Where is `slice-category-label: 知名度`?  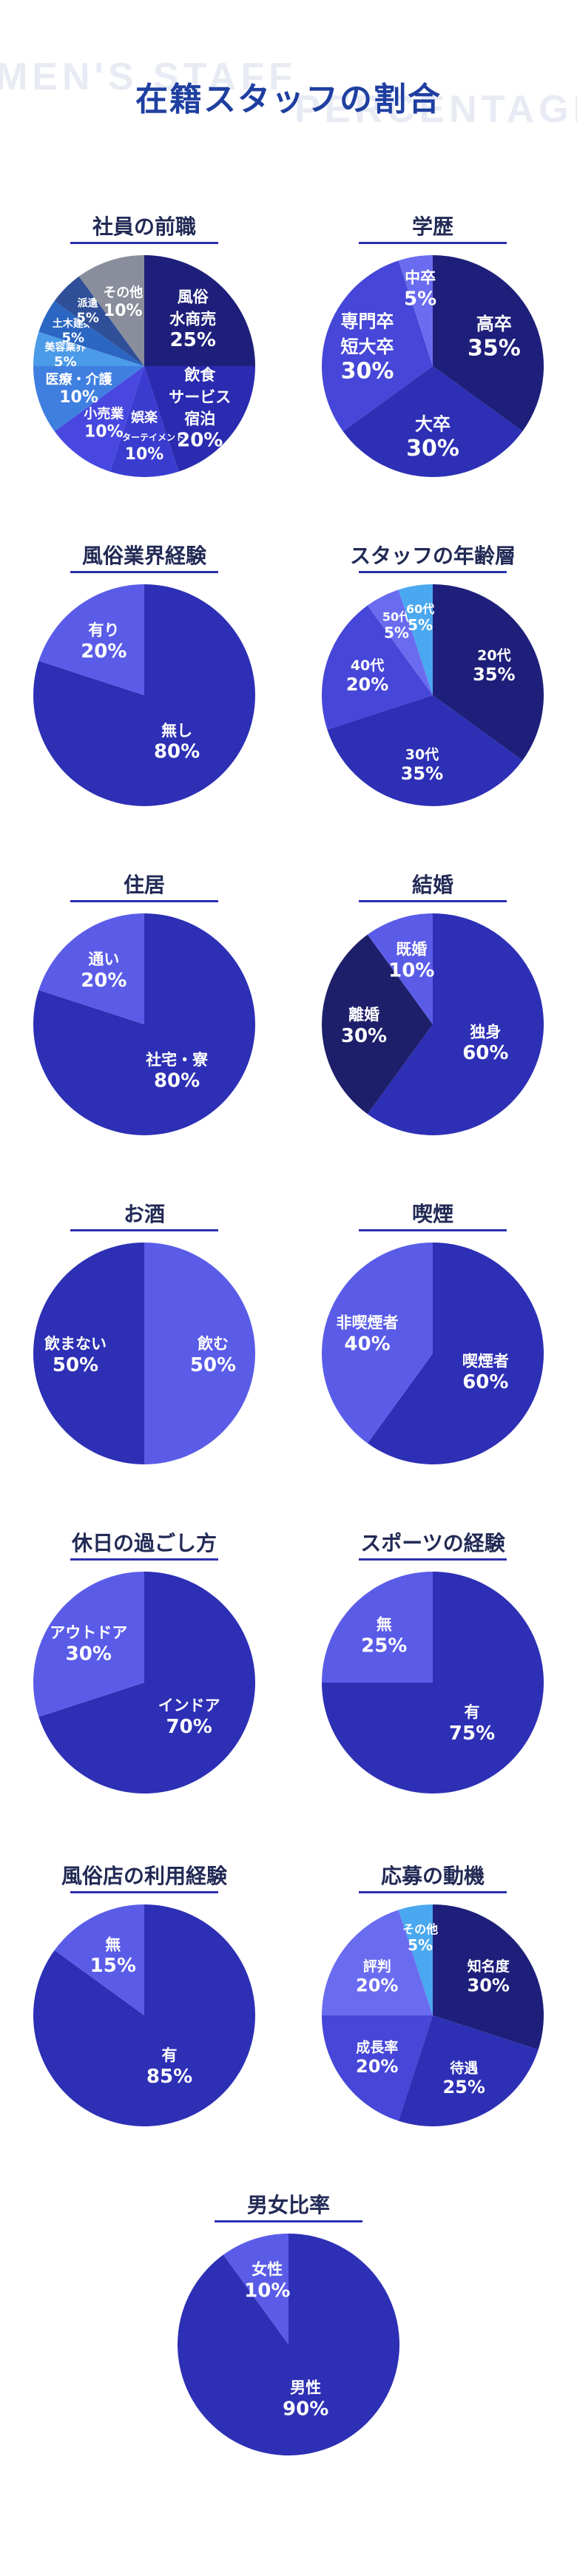
slice-category-label: 知名度 is located at coordinates (489, 1966).